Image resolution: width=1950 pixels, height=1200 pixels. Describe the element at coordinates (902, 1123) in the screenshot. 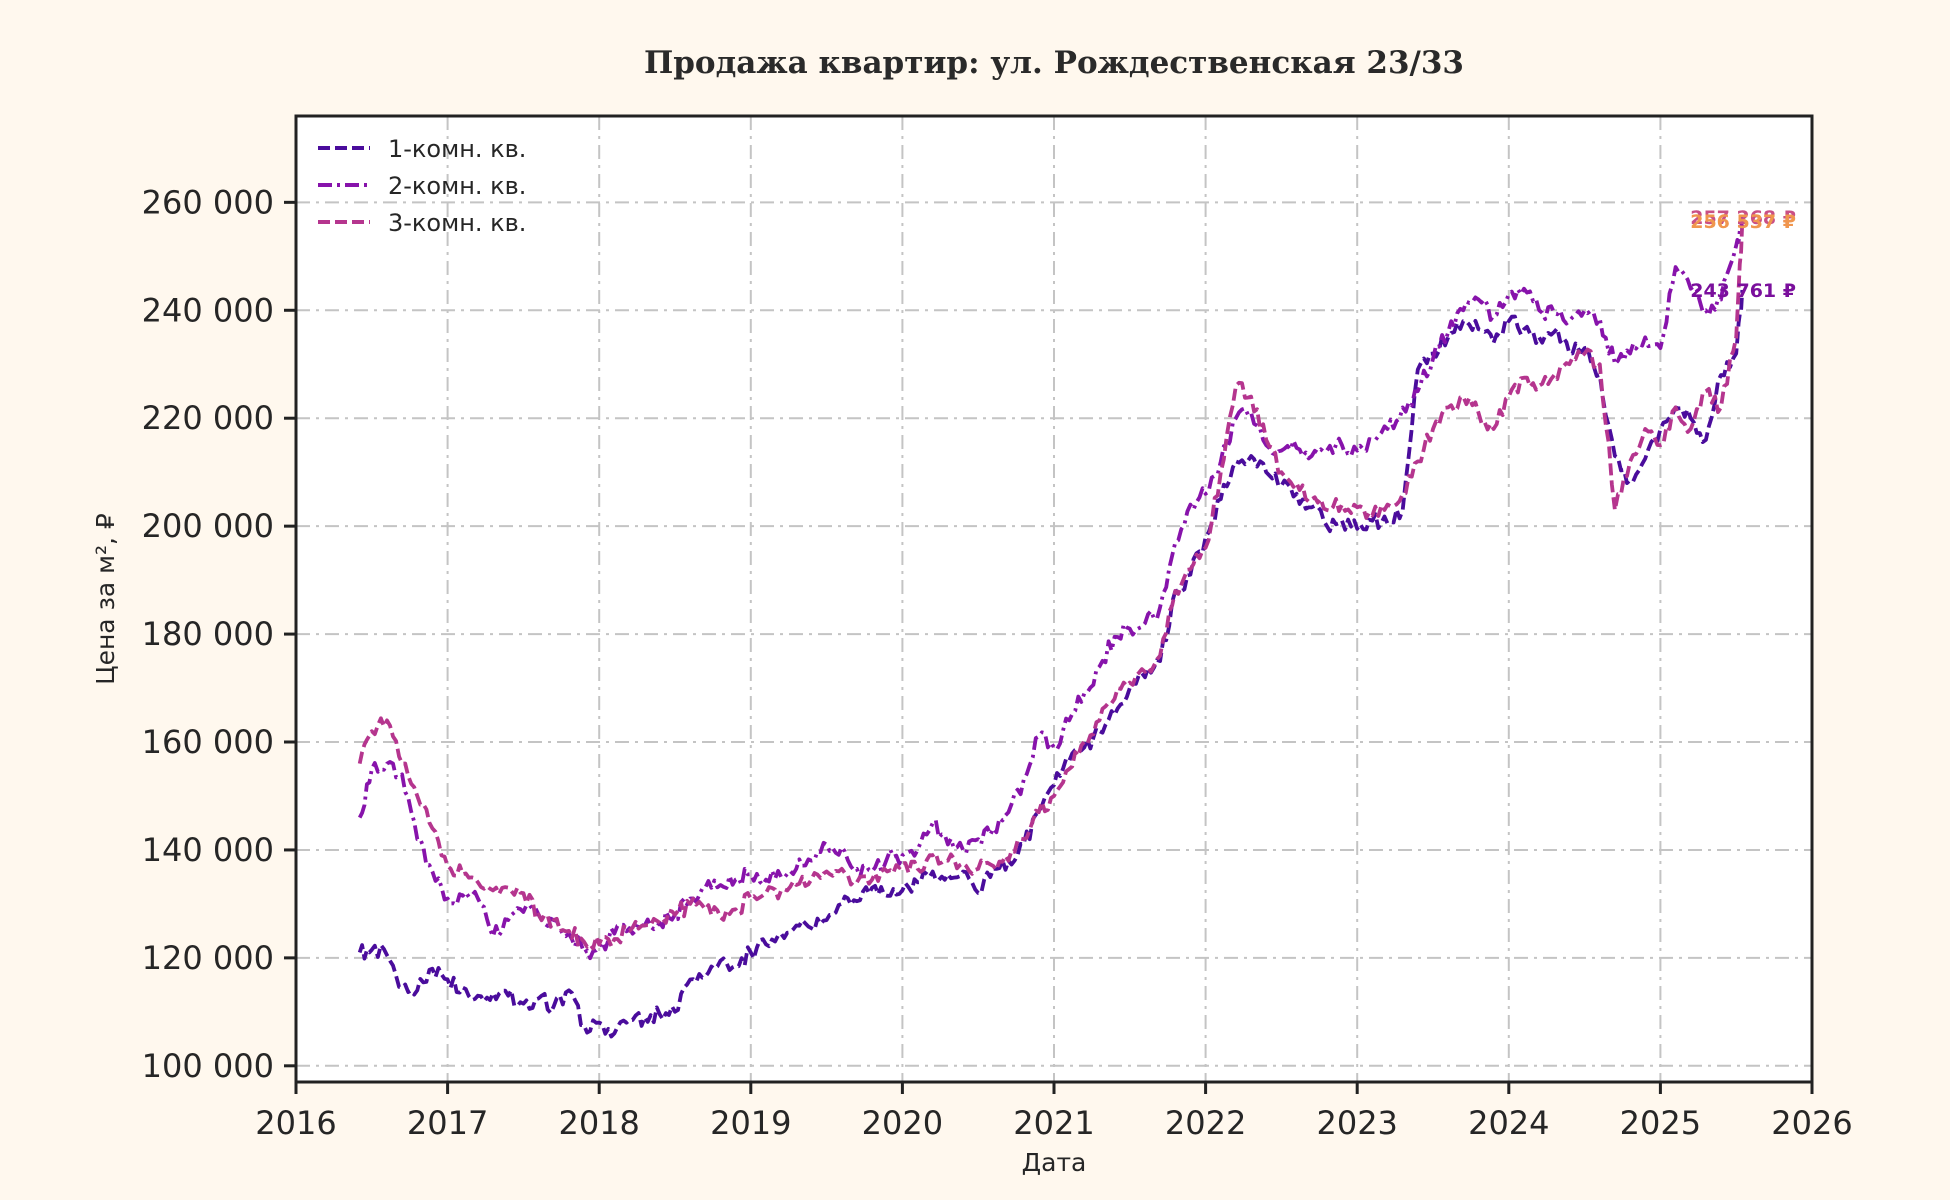

I see `x-tick-label: 2020` at that location.